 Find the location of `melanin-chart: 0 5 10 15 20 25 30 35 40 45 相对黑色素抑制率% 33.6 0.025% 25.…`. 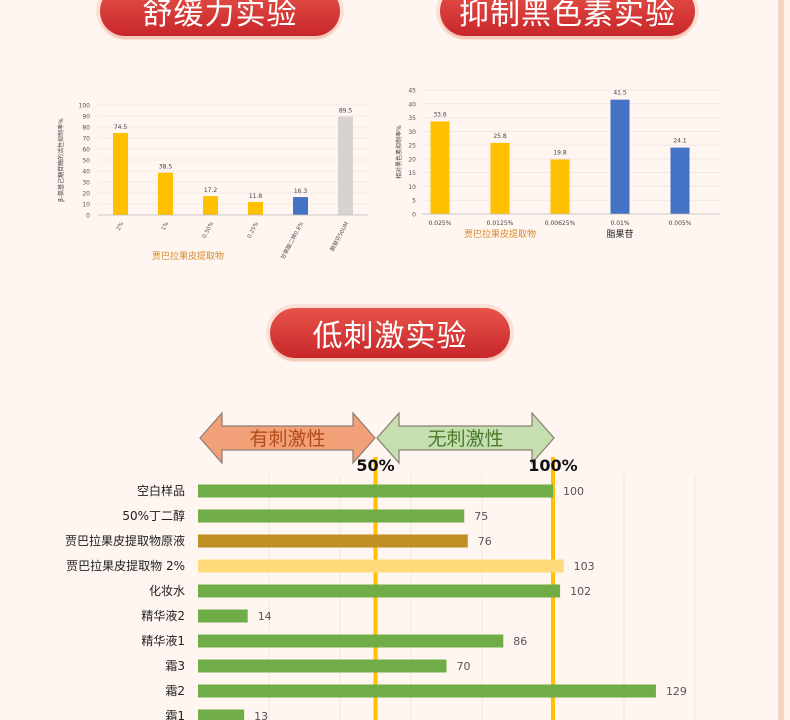

melanin-chart: 0 5 10 15 20 25 30 35 40 45 相对黑色素抑制率% 33.6 0.025% 25.… is located at coordinates (557, 164).